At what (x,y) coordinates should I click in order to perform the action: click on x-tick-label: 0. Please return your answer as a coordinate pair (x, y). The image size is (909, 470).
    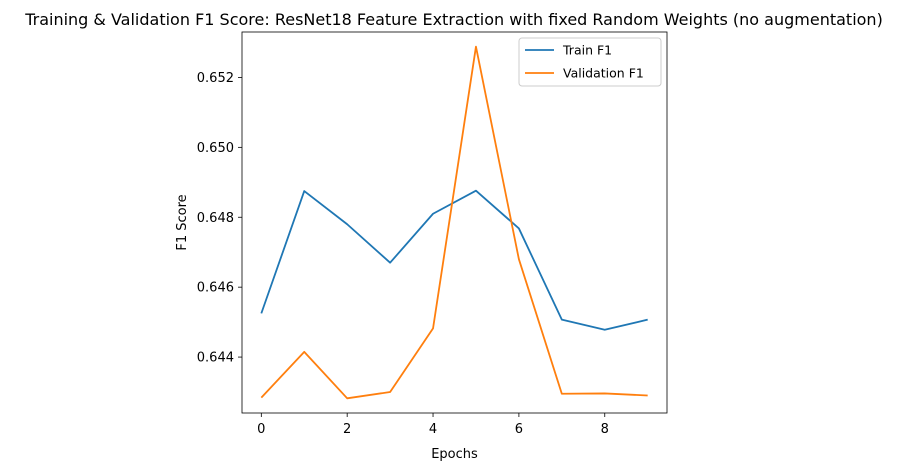
    Looking at the image, I should click on (261, 429).